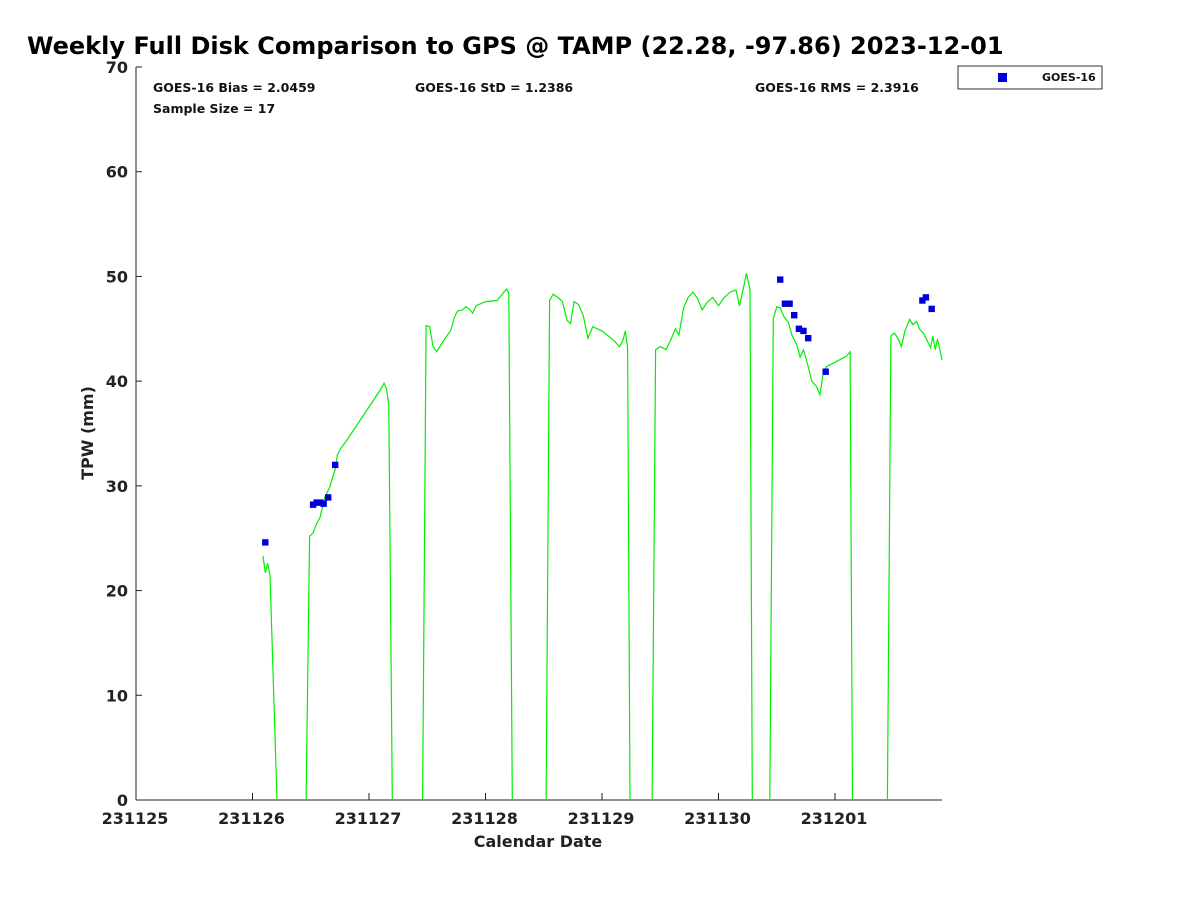 This screenshot has height=900, width=1200. Describe the element at coordinates (837, 87) in the screenshot. I see `rms-annotation: GOES-16 RMS = 2.3916` at that location.